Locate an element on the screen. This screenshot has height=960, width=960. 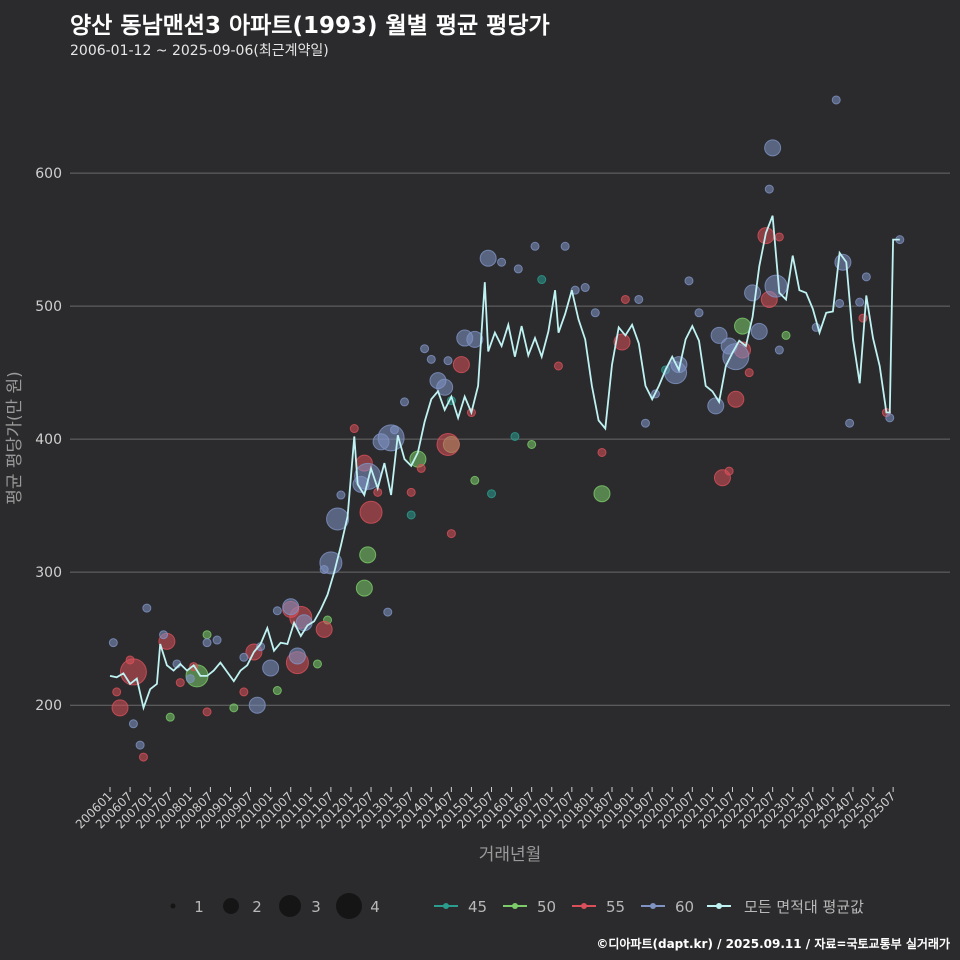
legend-avg-marker is located at coordinates (719, 906).